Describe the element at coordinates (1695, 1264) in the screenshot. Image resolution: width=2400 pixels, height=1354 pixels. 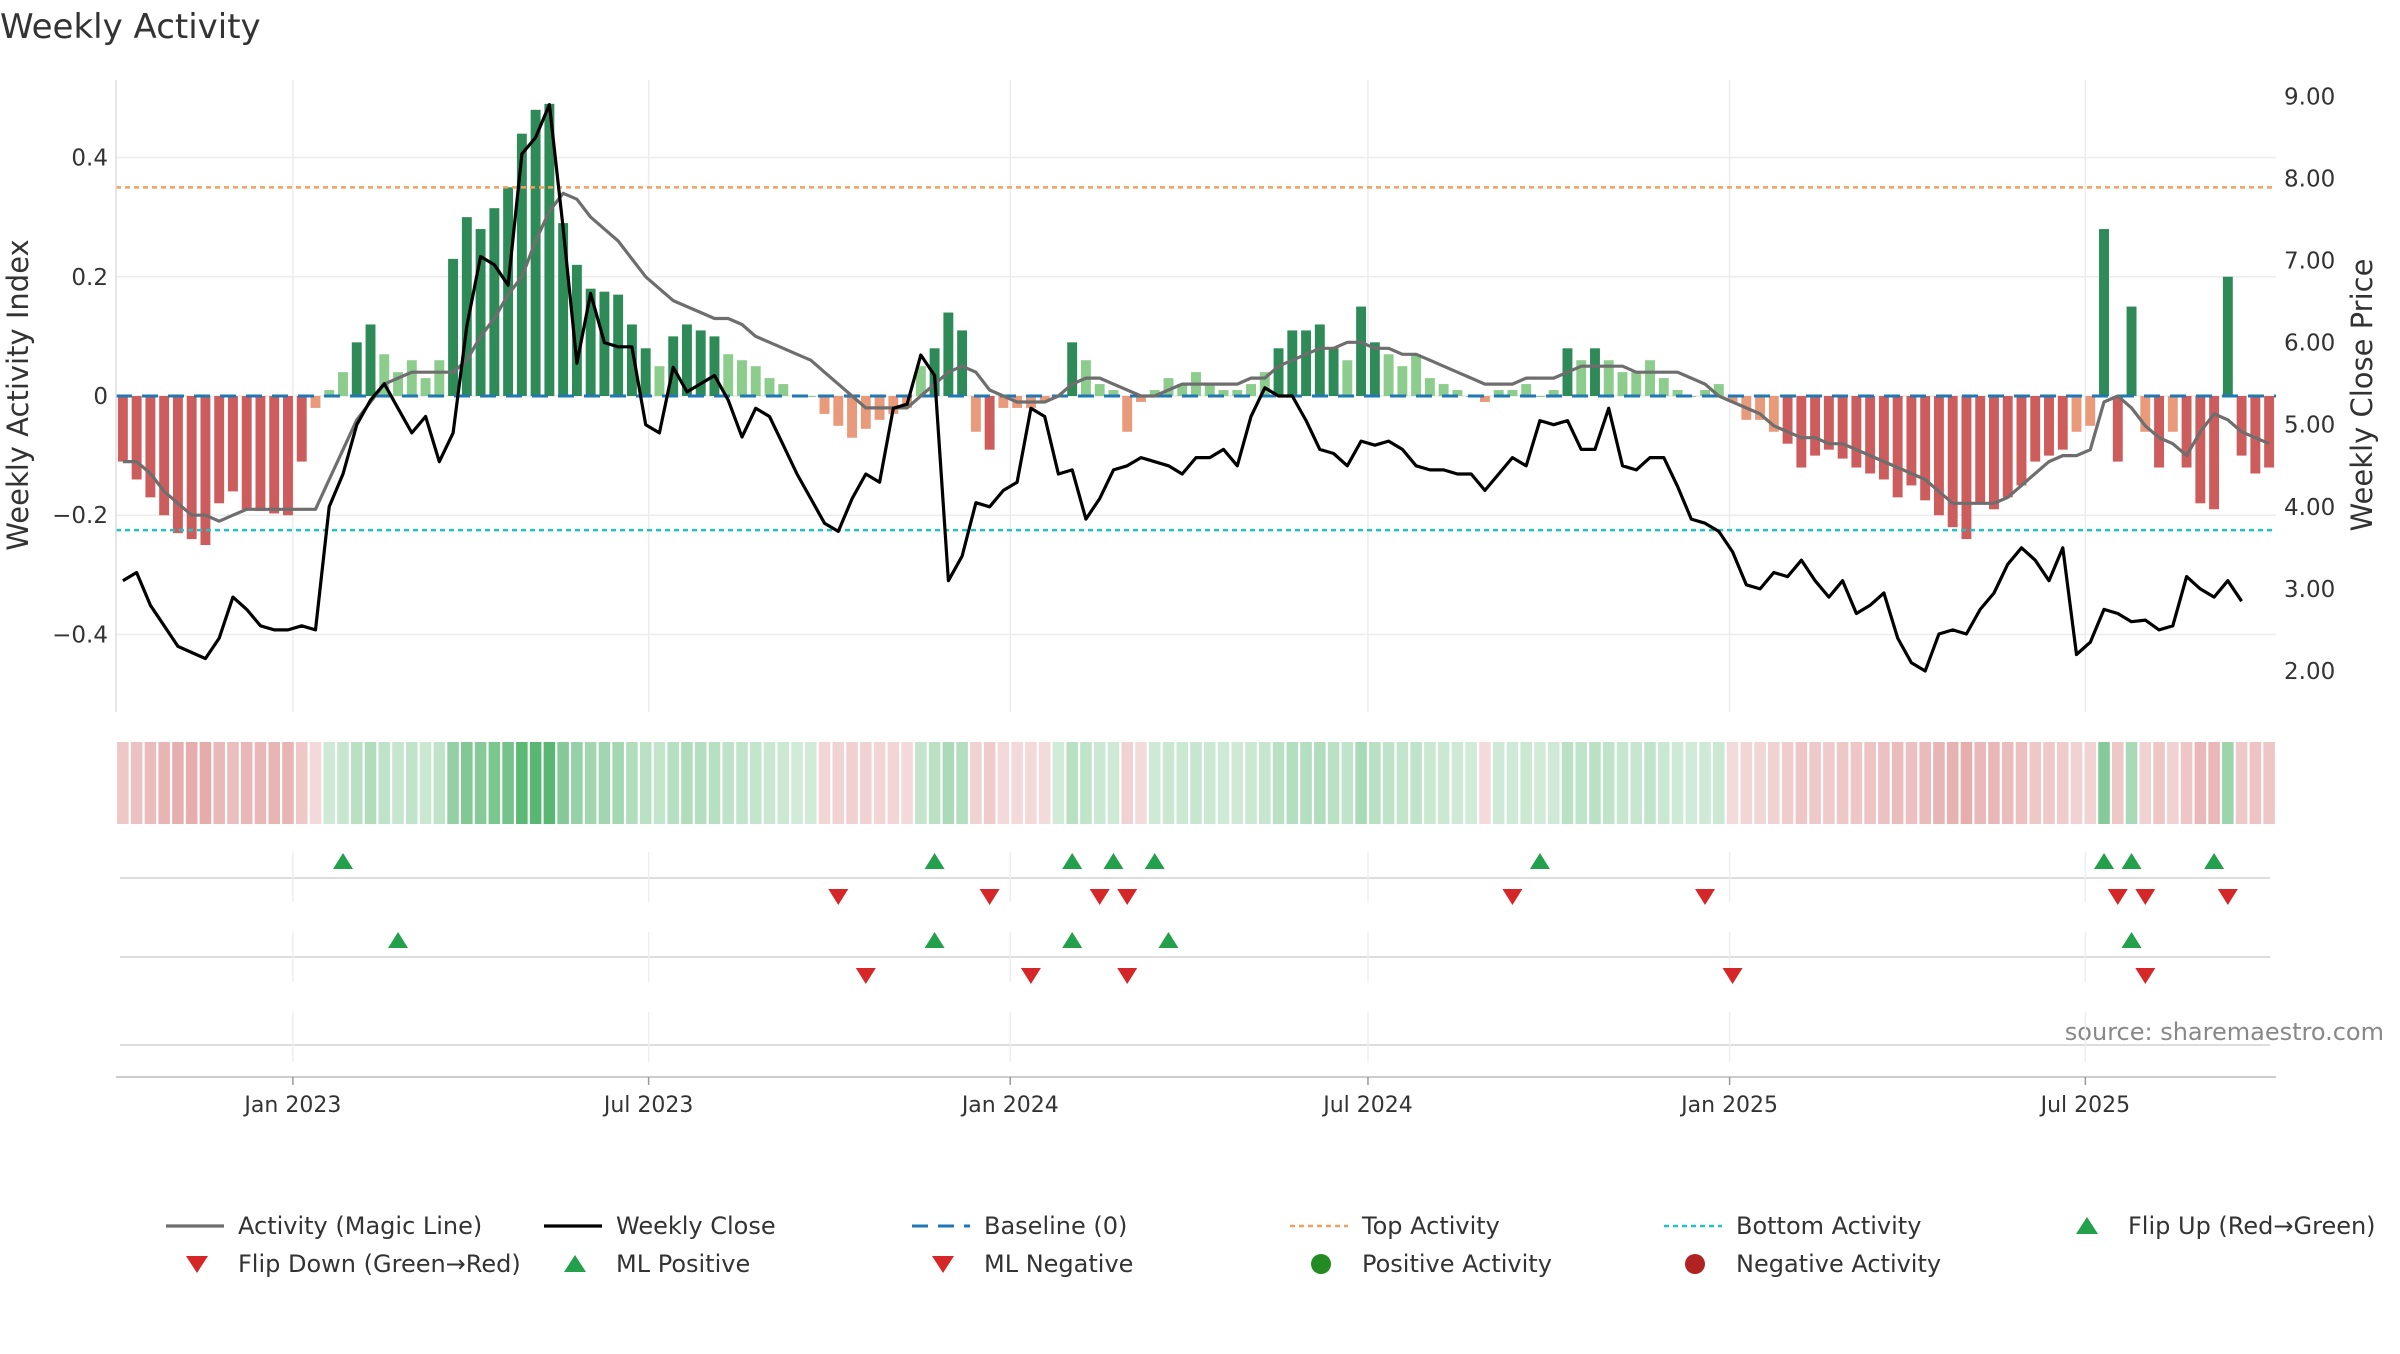
I see `legend-swatch-dot-negative` at that location.